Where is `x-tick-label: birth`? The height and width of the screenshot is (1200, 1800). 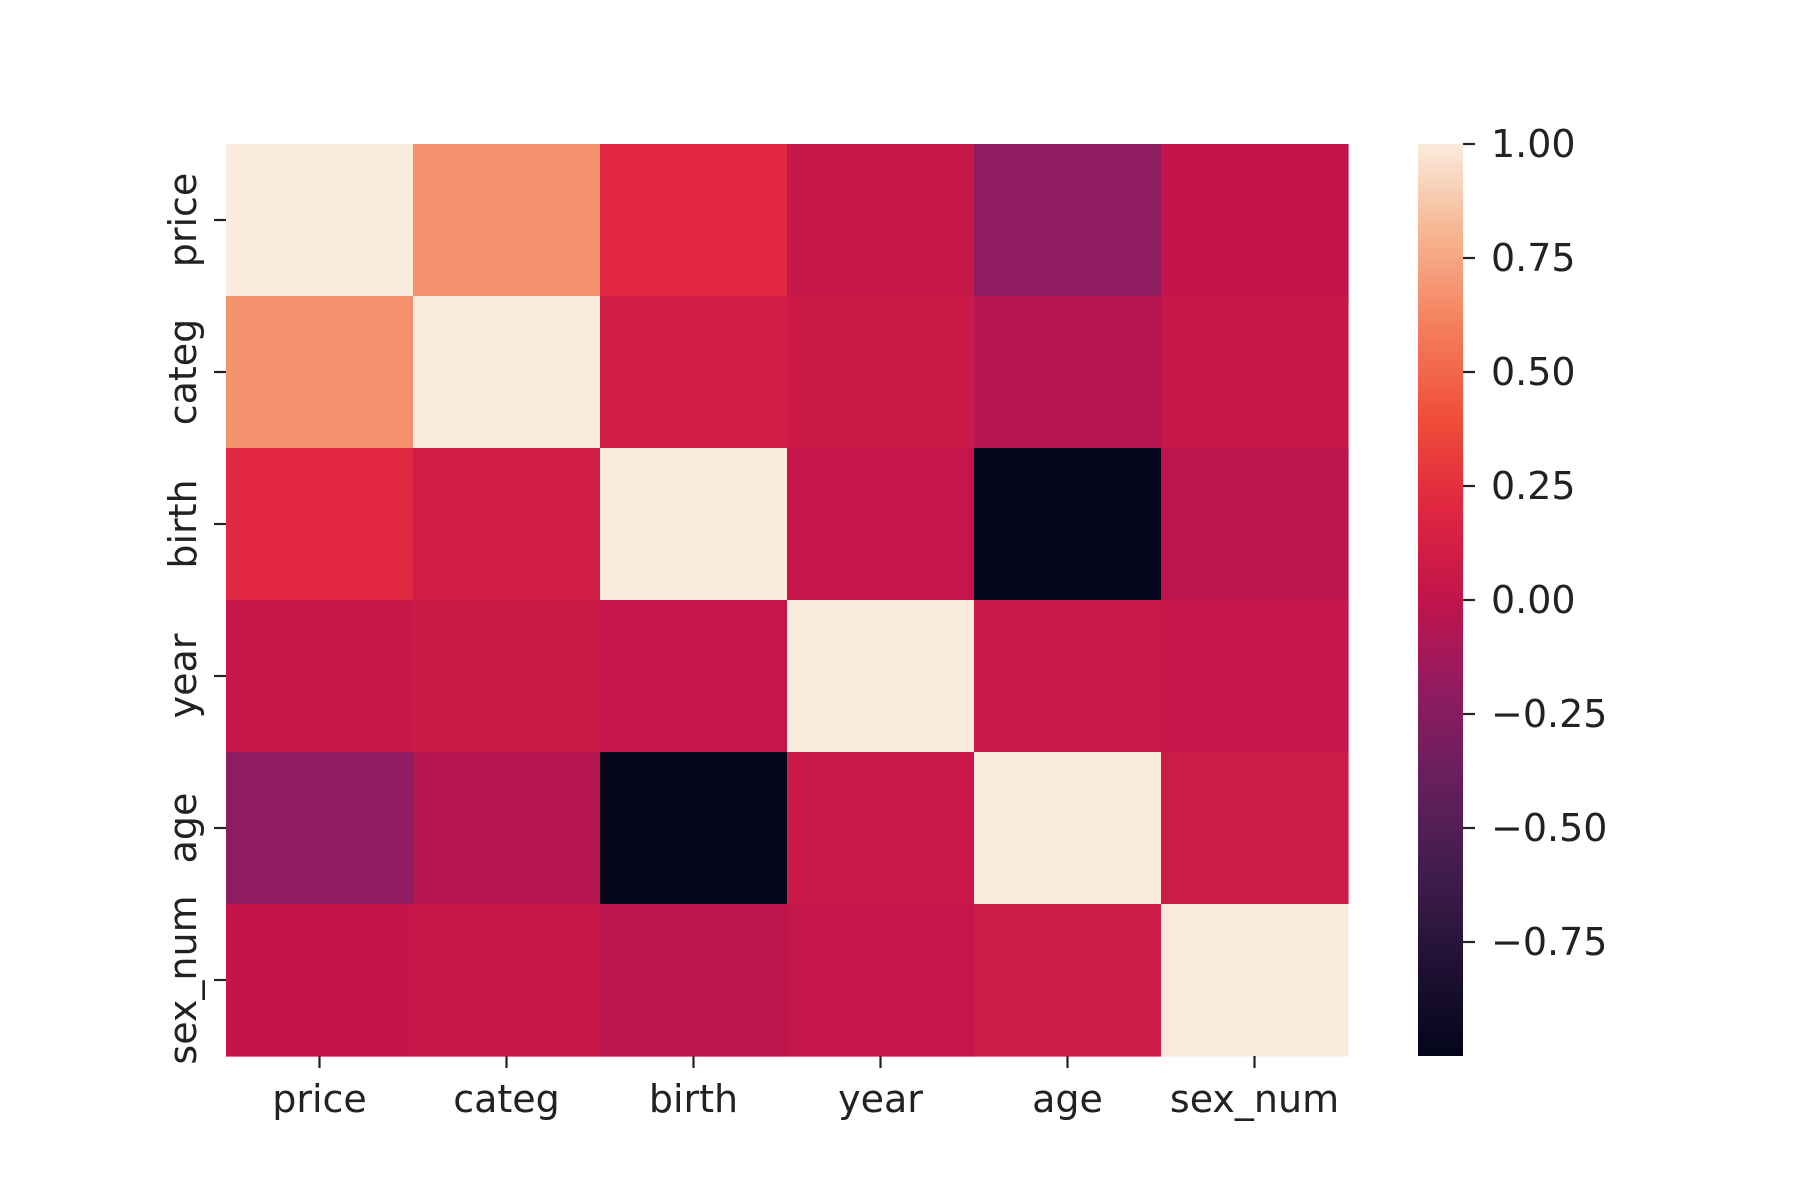
x-tick-label: birth is located at coordinates (693, 1099).